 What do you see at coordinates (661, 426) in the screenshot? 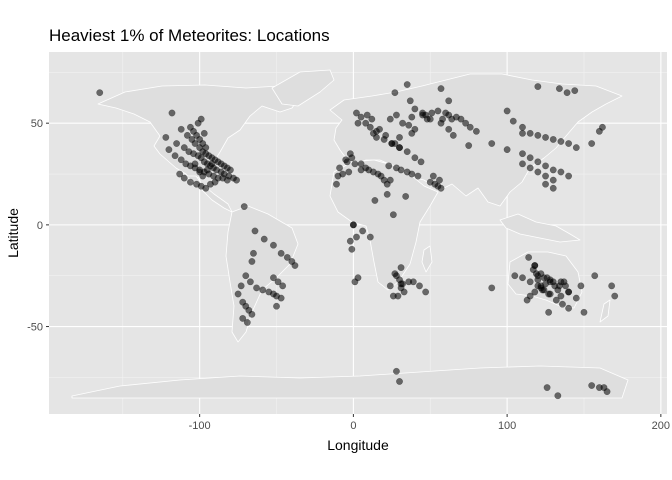
I see `x-tick-label: 200` at bounding box center [661, 426].